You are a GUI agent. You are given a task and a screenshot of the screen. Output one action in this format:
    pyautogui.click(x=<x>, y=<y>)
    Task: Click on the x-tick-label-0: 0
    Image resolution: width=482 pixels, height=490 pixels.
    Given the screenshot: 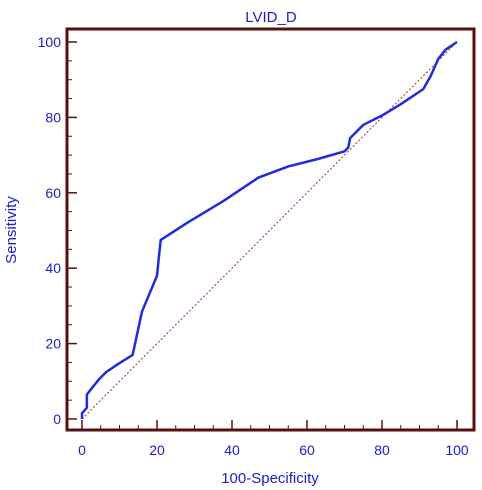 What is the action you would take?
    pyautogui.click(x=82, y=450)
    